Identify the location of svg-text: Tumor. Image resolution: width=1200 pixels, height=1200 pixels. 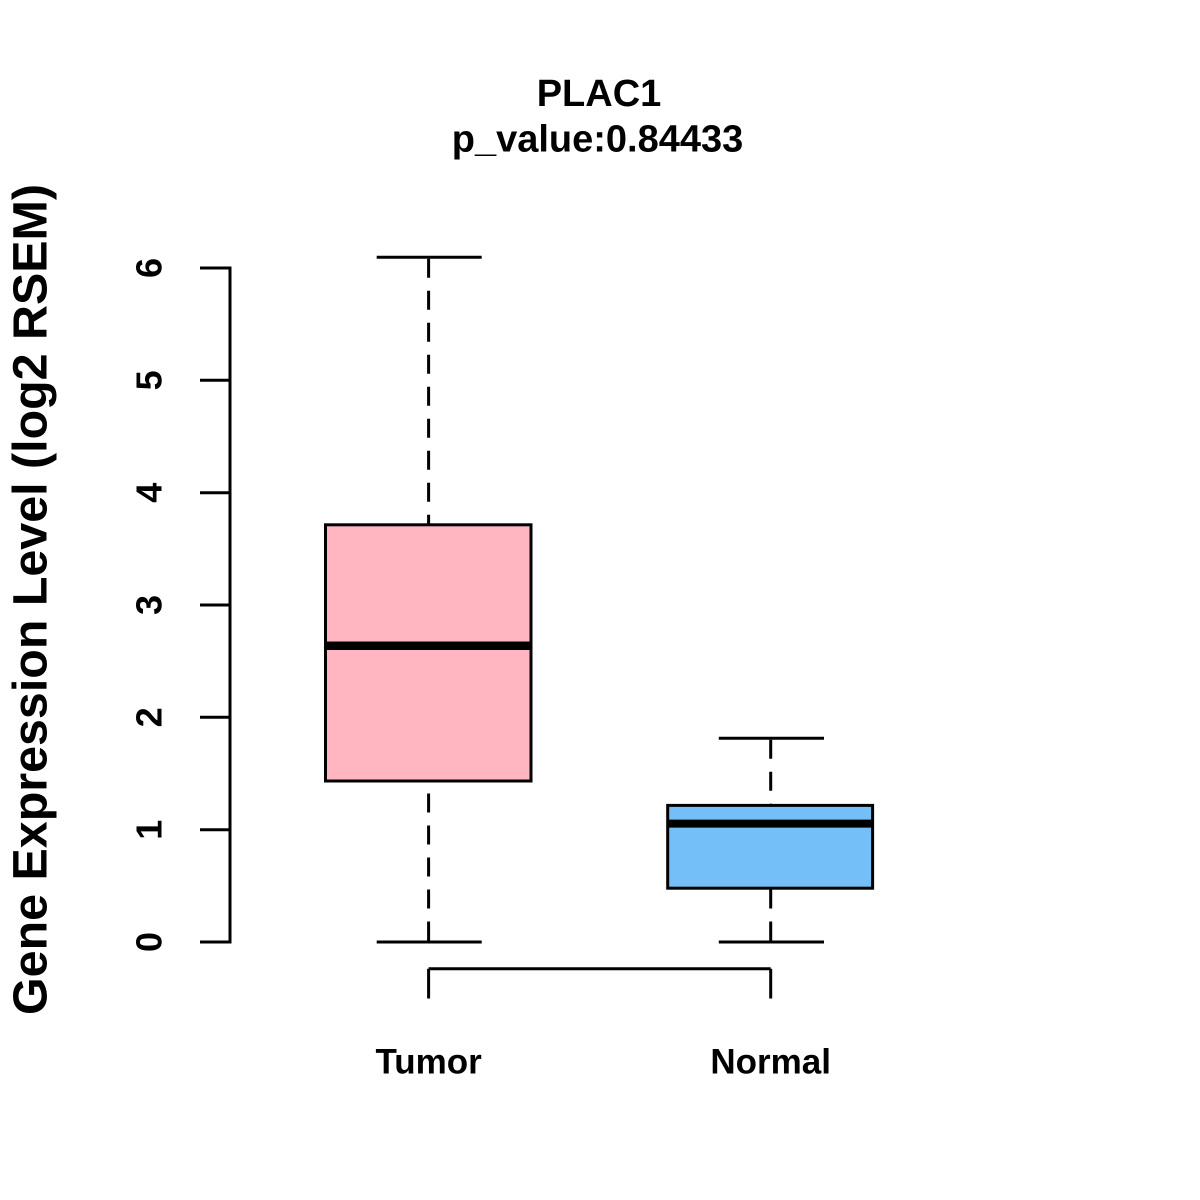
(428, 1062).